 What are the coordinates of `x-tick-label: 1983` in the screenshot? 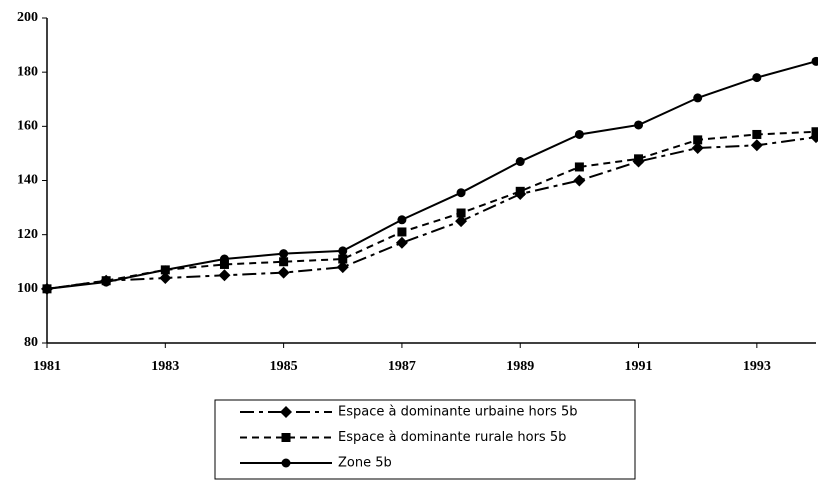 It's located at (165, 366).